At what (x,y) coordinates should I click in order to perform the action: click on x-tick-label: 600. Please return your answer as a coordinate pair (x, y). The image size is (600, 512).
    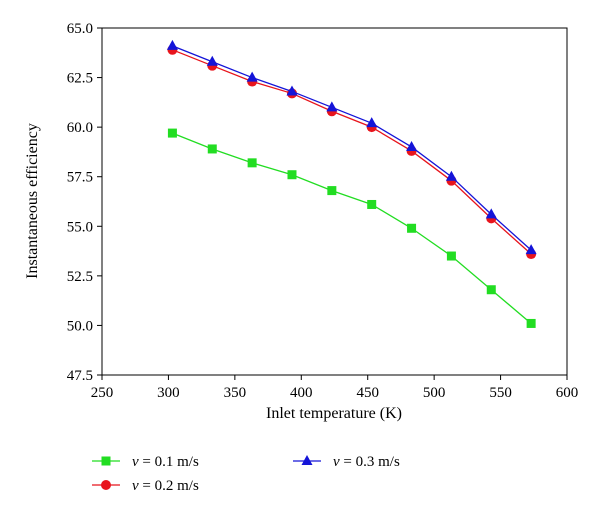
    Looking at the image, I should click on (567, 393).